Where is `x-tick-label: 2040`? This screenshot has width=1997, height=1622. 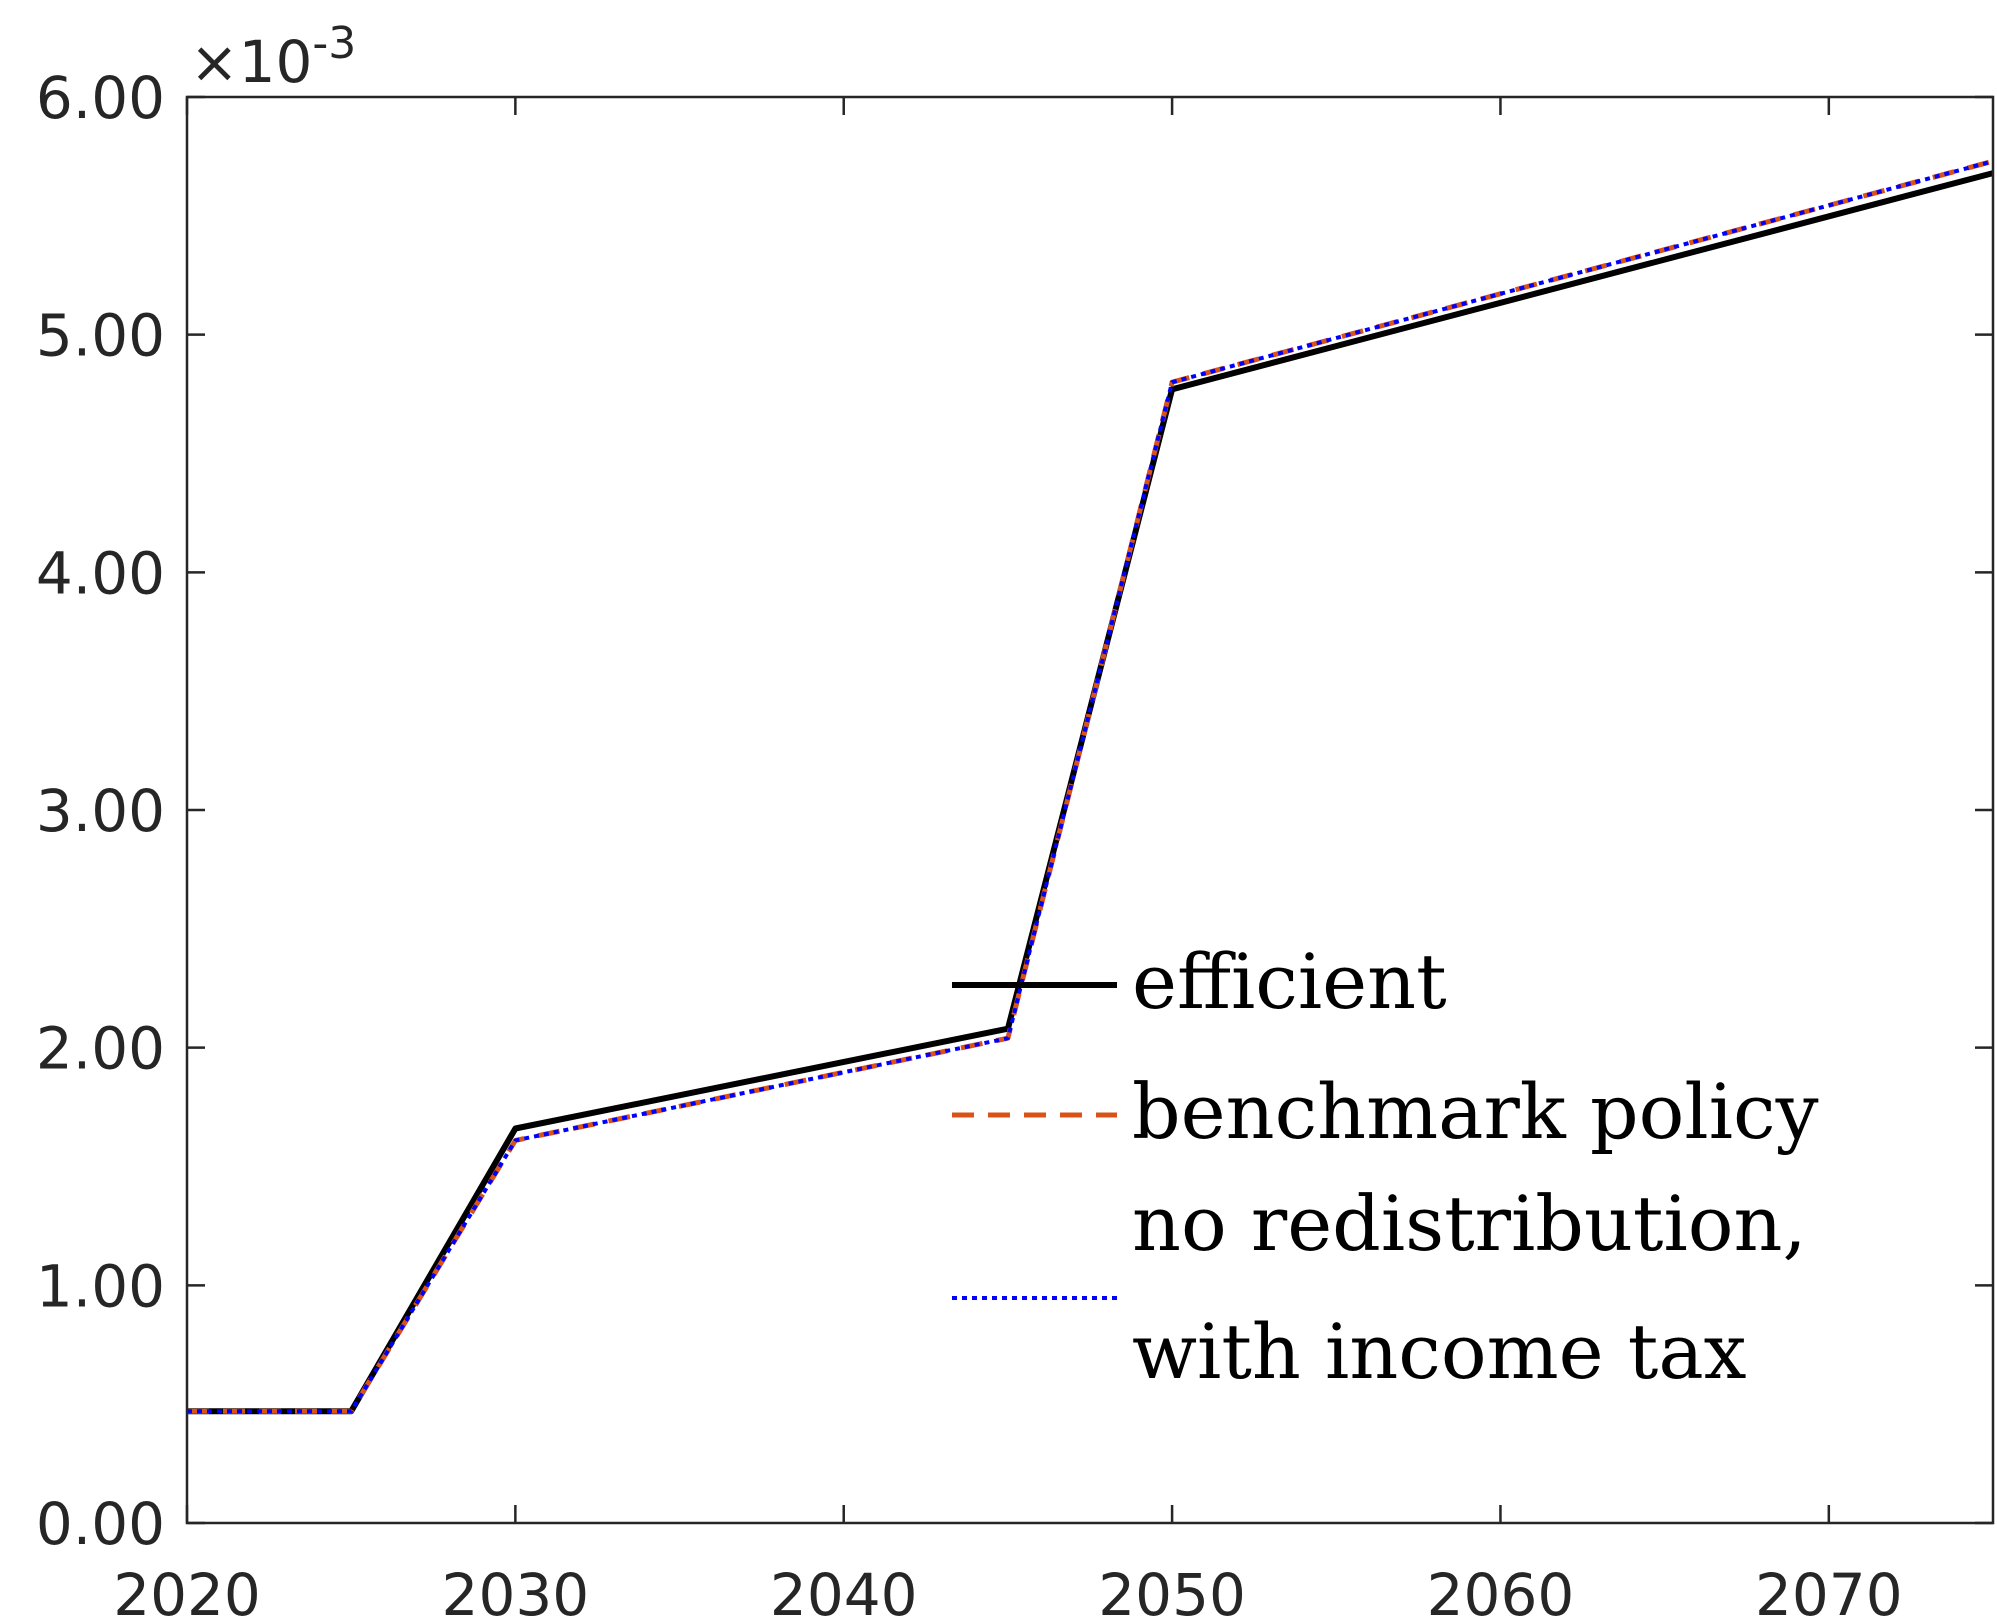
x-tick-label: 2040 is located at coordinates (844, 1591).